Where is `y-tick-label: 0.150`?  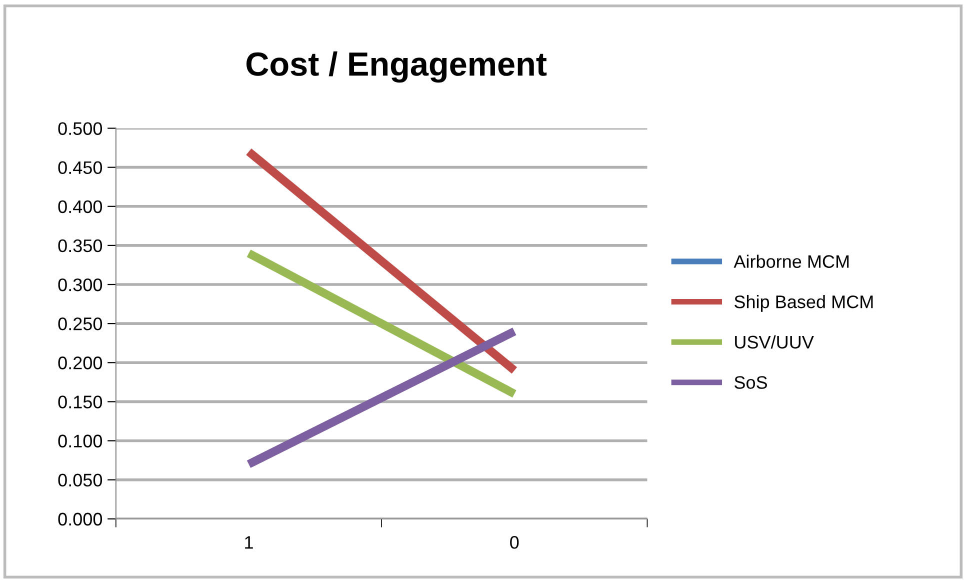
y-tick-label: 0.150 is located at coordinates (80, 402).